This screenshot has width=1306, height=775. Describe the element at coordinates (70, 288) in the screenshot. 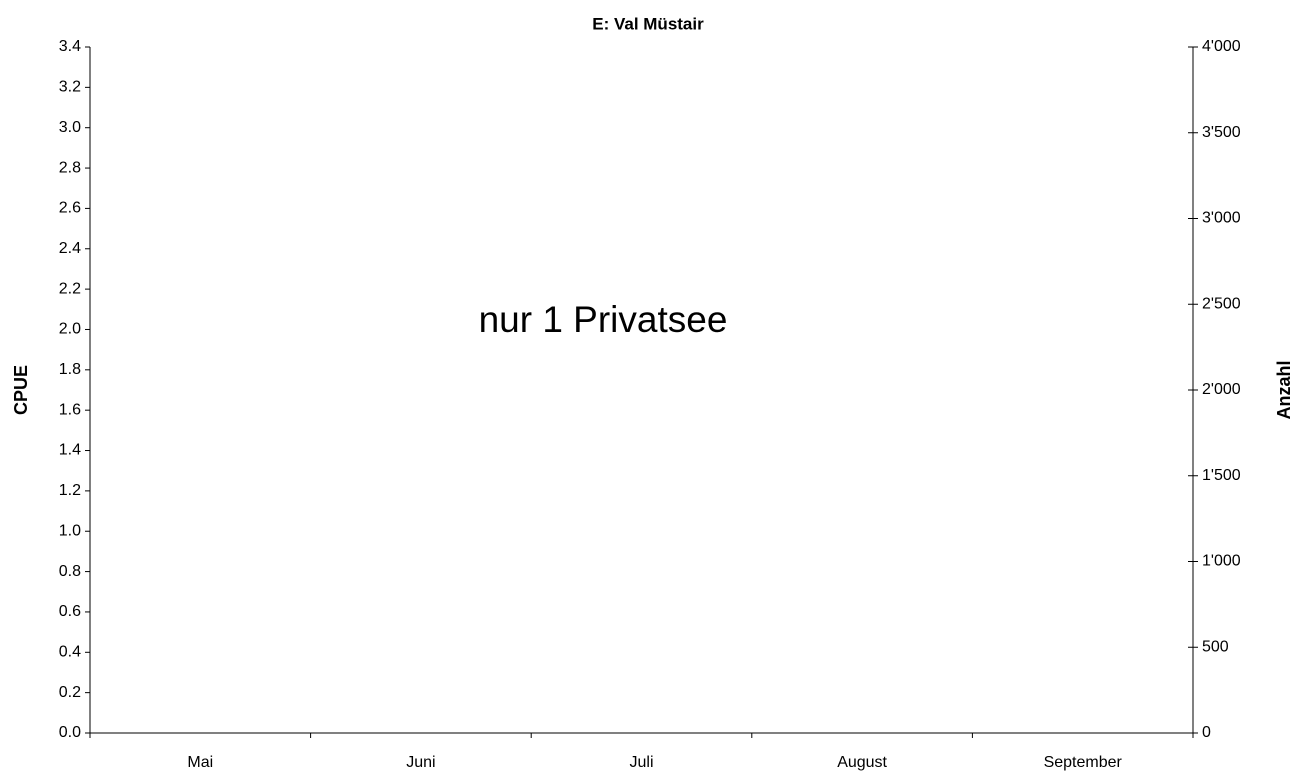

I see `y-tick-label: 2.2` at that location.